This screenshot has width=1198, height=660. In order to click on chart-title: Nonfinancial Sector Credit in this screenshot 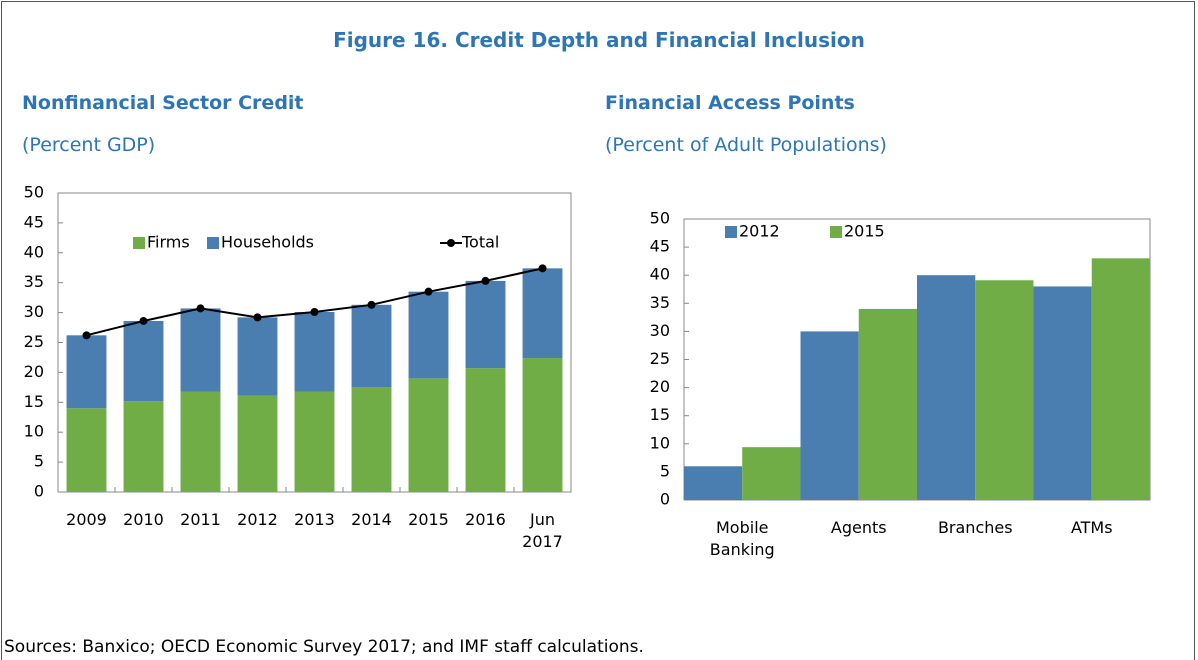, I will do `click(163, 103)`.